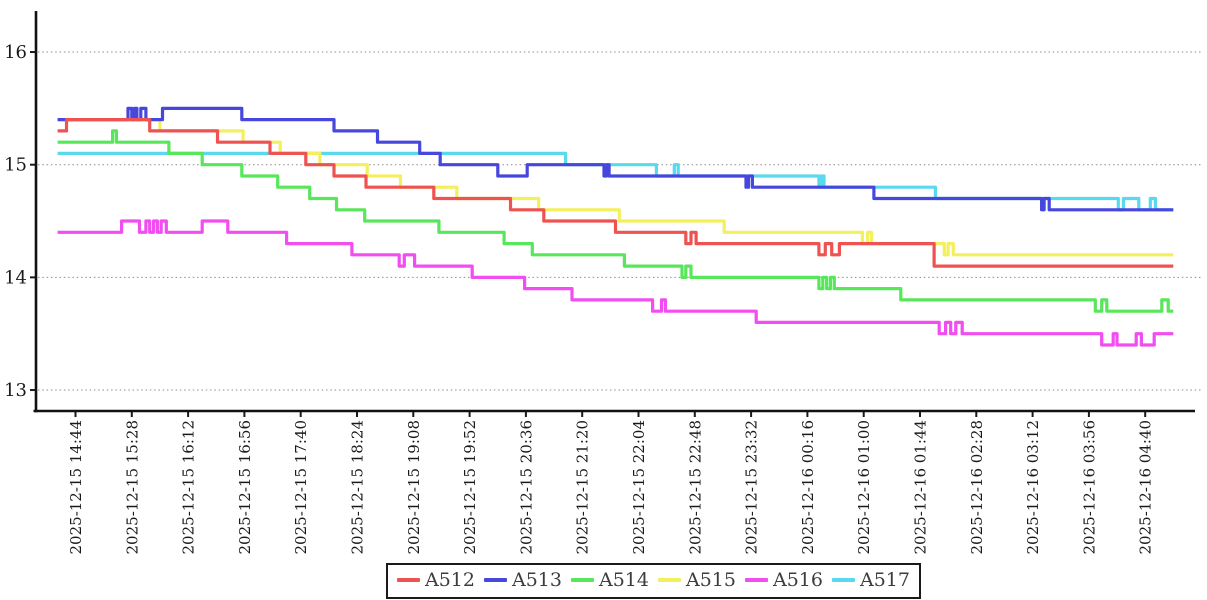 The width and height of the screenshot is (1207, 600). What do you see at coordinates (470, 487) in the screenshot?
I see `x-tick-label: 2025-12-15 19:52` at bounding box center [470, 487].